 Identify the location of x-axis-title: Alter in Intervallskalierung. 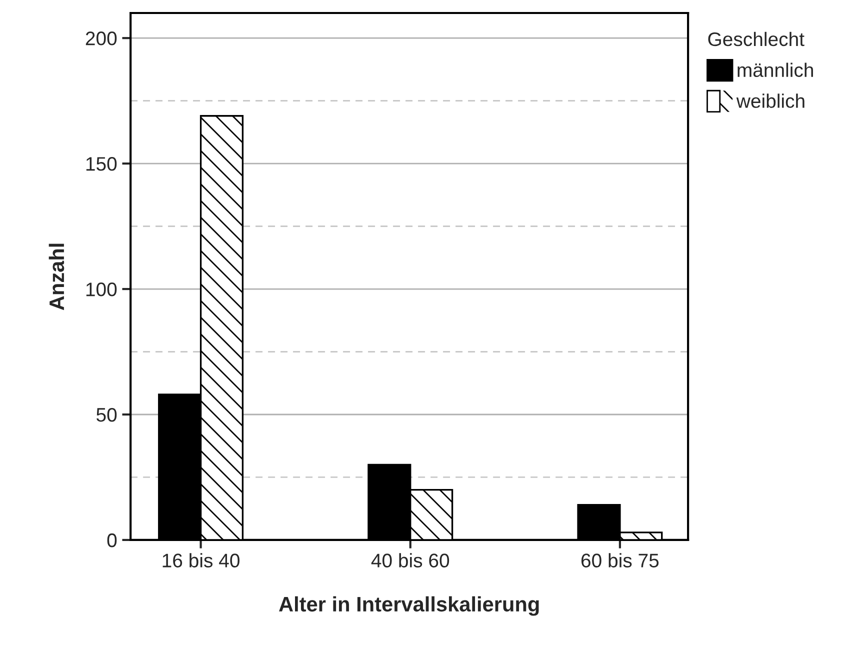
(409, 606).